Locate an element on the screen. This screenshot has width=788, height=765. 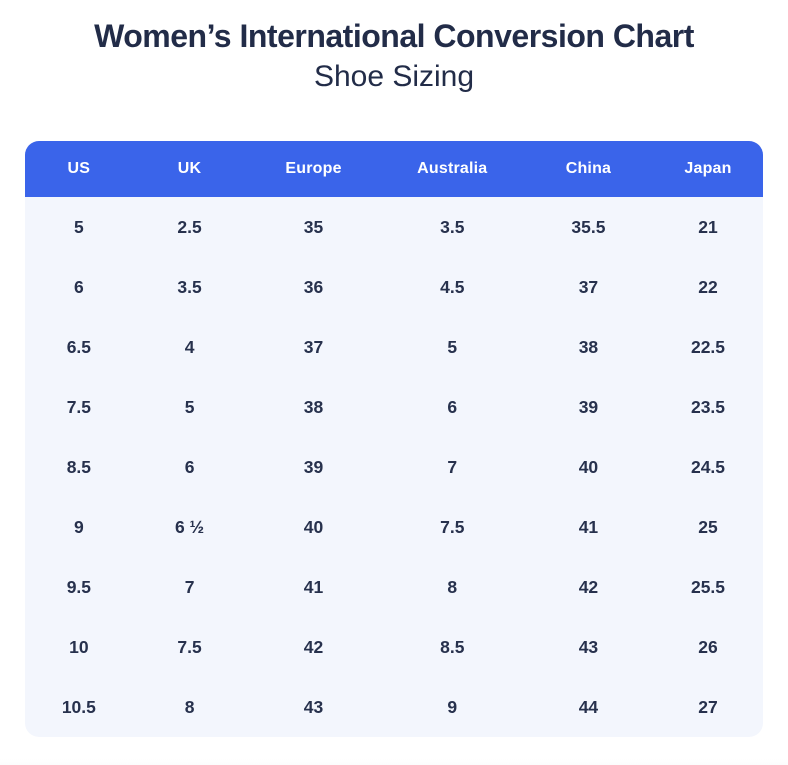
table-cell: 22 is located at coordinates (708, 286).